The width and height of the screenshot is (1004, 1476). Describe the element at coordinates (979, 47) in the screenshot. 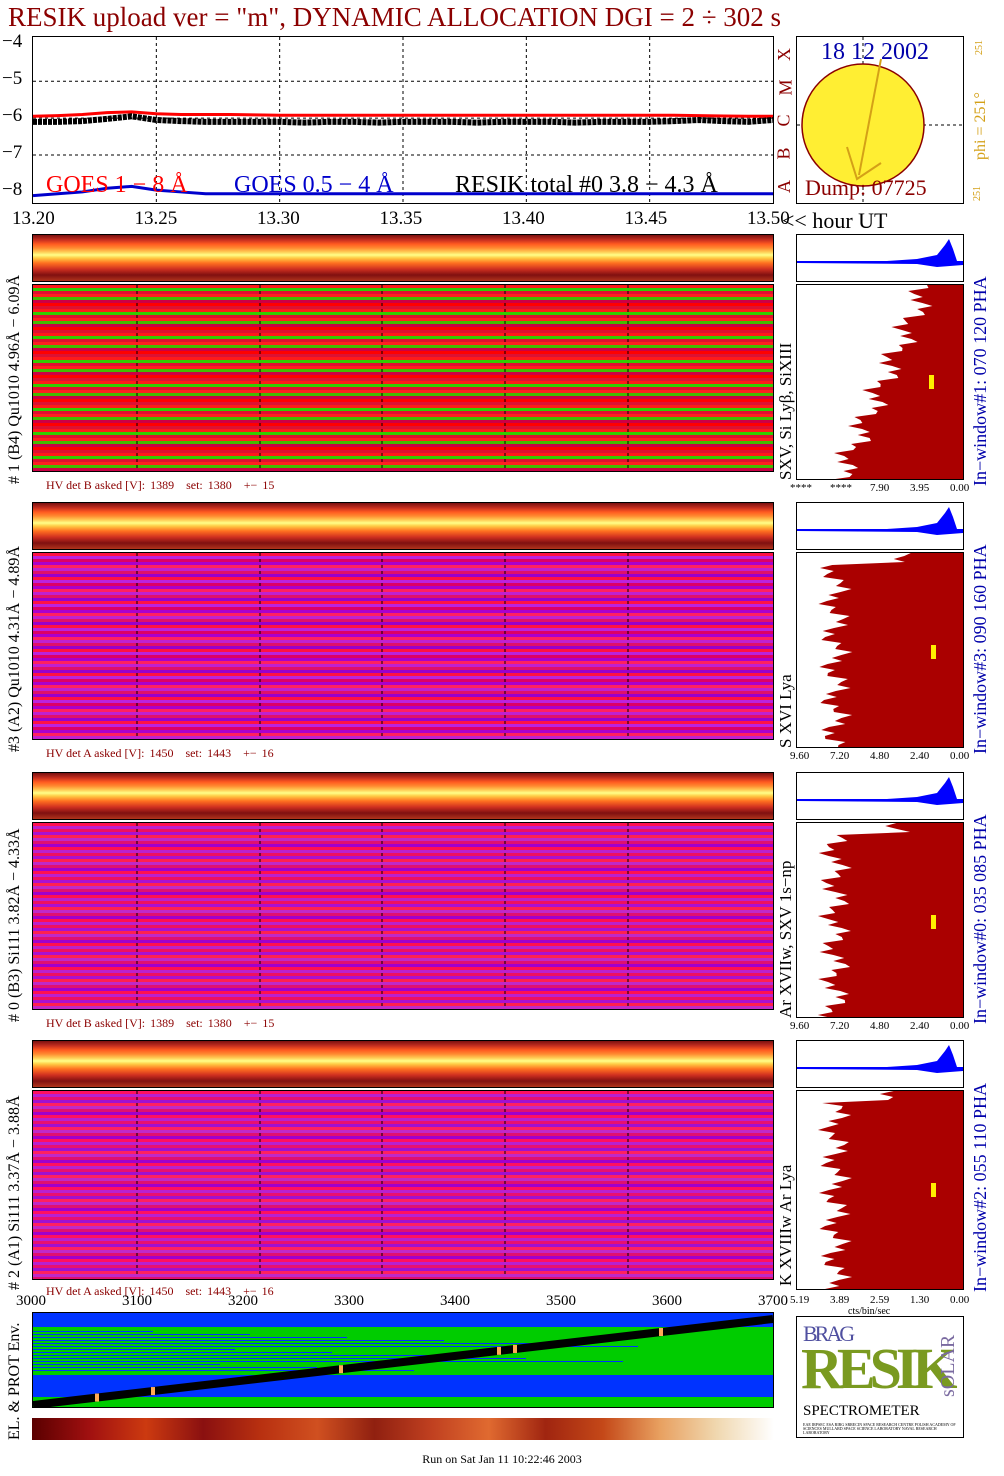

I see `phi-sup-label: 251` at that location.